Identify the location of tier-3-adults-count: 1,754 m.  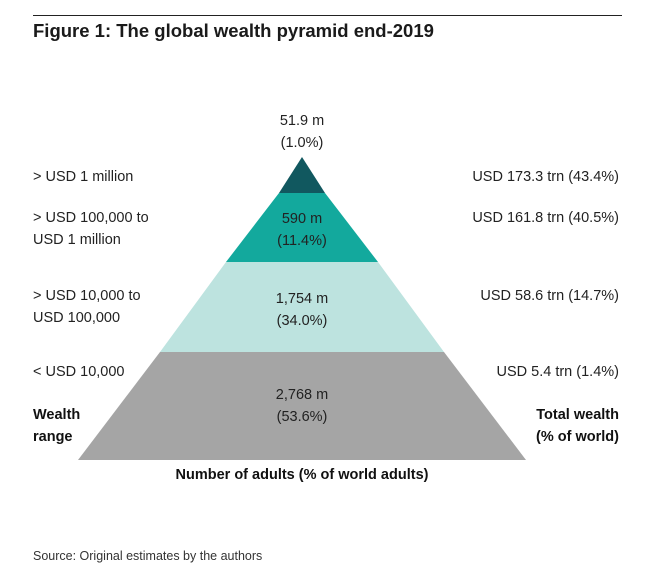
(302, 299).